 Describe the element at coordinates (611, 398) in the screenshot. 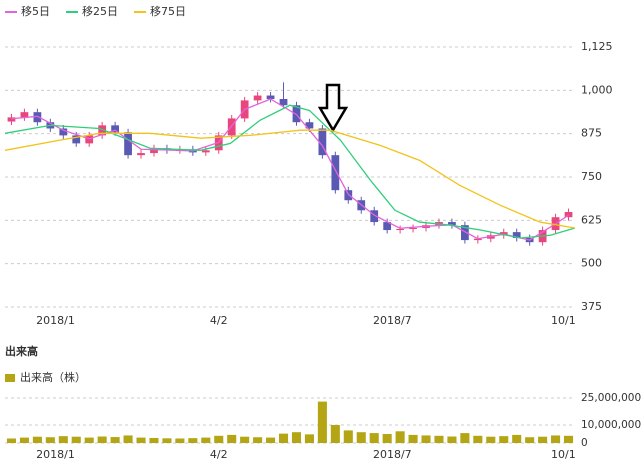

I see `y-tick-label: 25,000,000` at that location.